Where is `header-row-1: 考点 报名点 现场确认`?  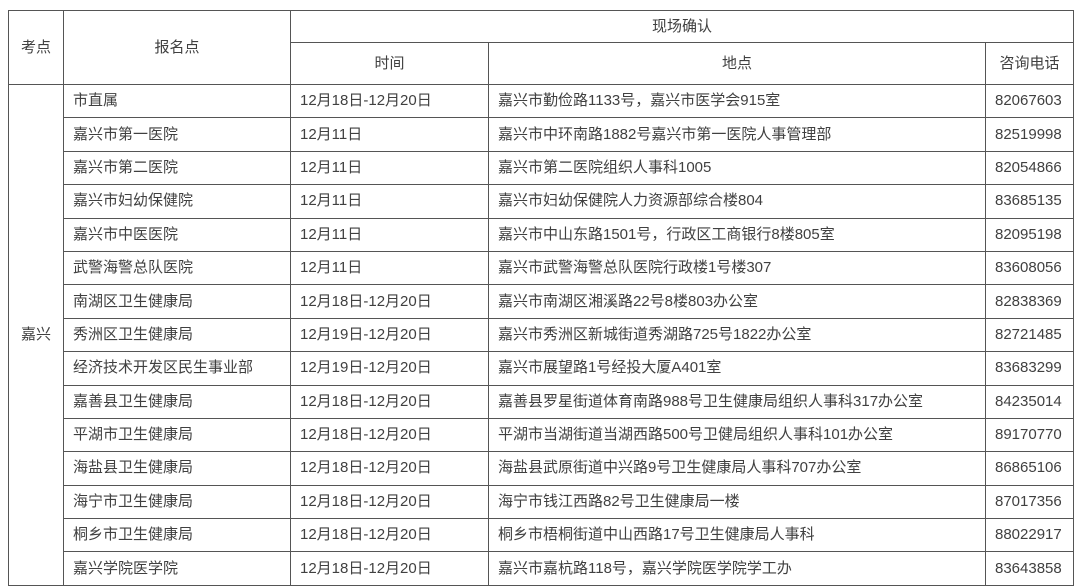
header-row-1: 考点 报名点 现场确认 is located at coordinates (541, 47).